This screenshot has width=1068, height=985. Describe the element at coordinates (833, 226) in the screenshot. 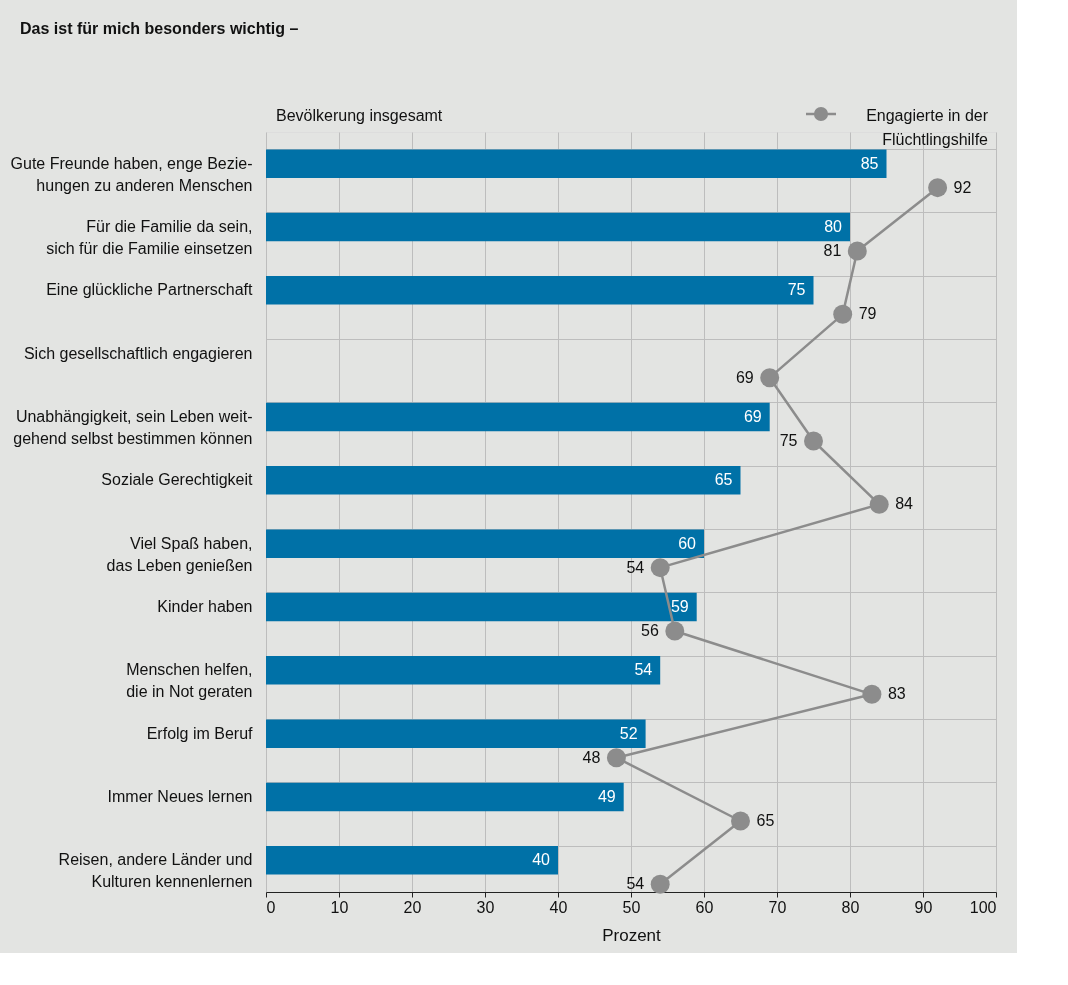

I see `data-label: 80` at that location.